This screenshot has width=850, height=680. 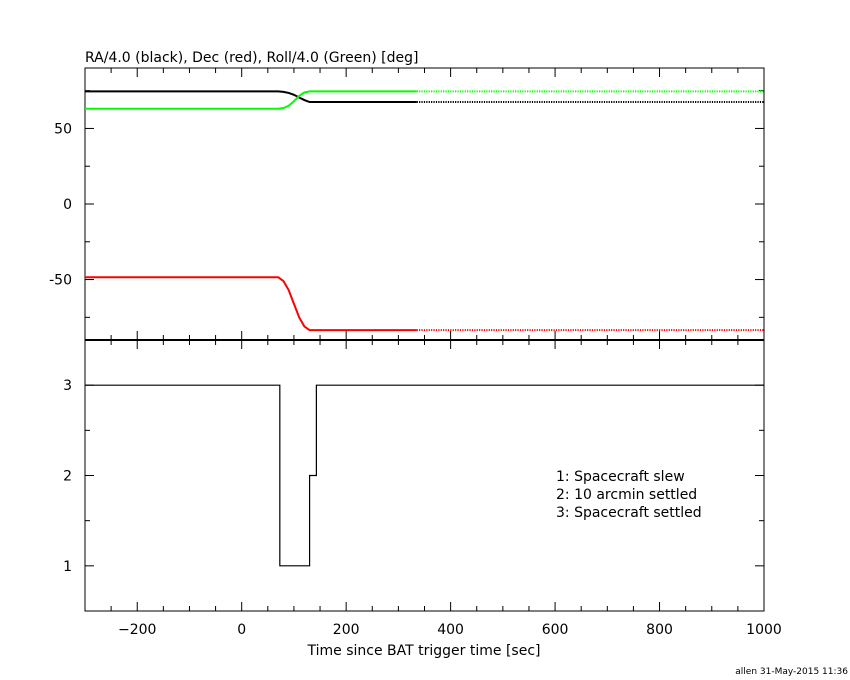 I want to click on x-tick-label: 1000, so click(x=764, y=630).